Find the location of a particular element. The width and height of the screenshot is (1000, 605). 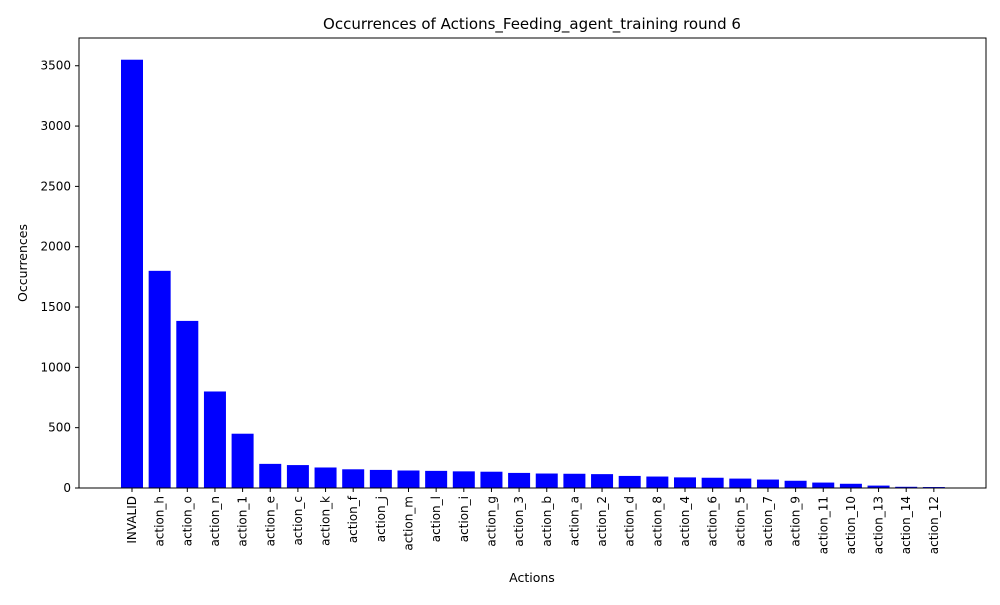

bar-action_b is located at coordinates (546, 480).